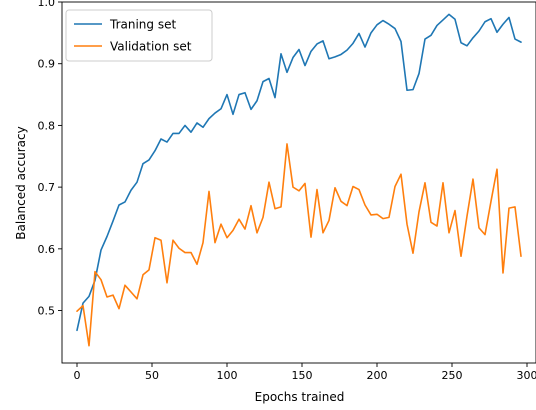 The image size is (536, 410). I want to click on legend: Traning set Validation set, so click(139, 35).